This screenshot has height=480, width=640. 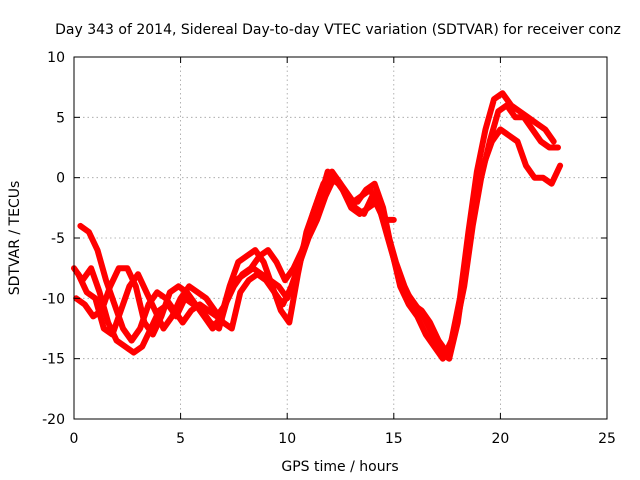 I want to click on x-tick-label: 15, so click(x=394, y=439).